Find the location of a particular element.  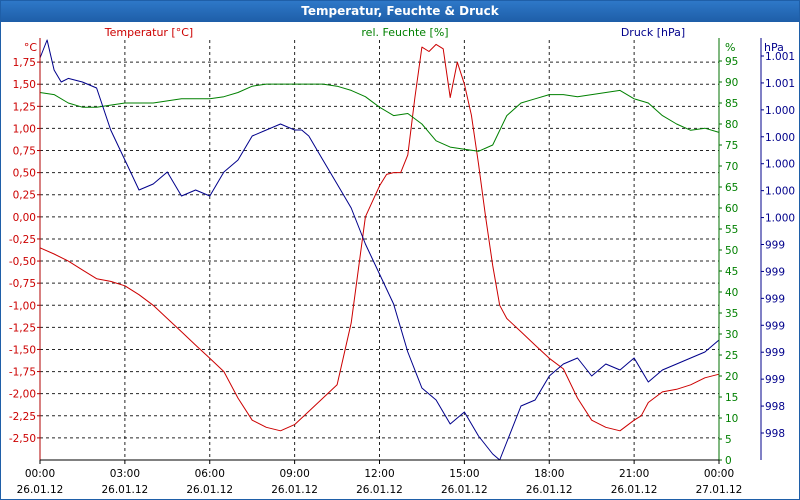

temperature-tick-label: 1,00 is located at coordinates (24, 129).